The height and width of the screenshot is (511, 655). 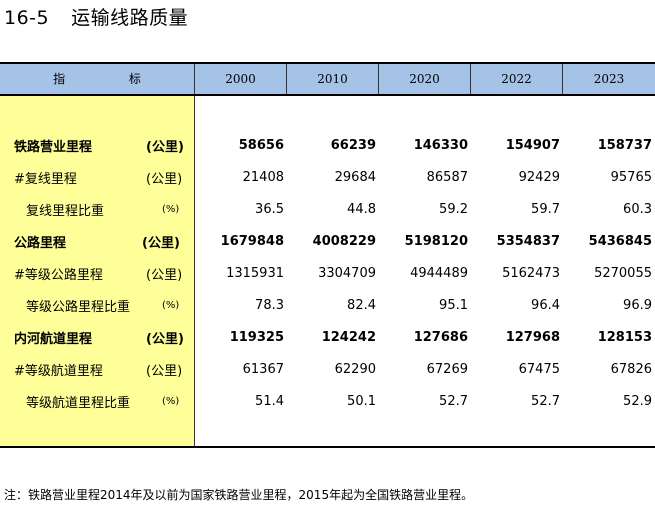 I want to click on table-row: 等级航道里程比重 (%) 51.4 50.1 52.7 52.7 52.9, so click(x=327, y=401).